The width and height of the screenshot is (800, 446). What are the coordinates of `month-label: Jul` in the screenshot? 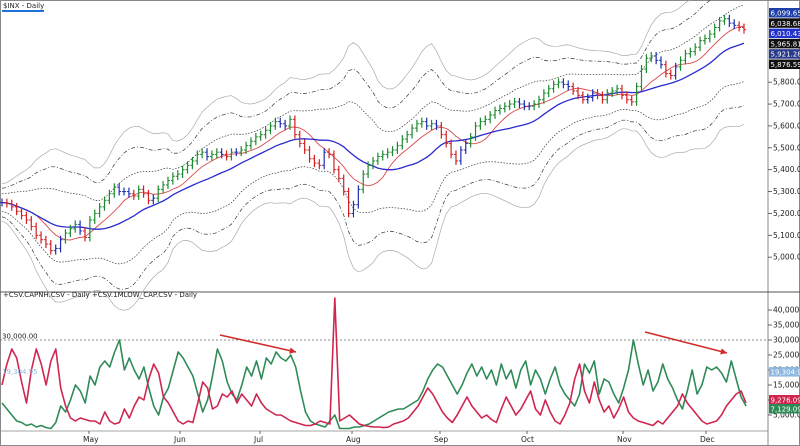 It's located at (258, 439).